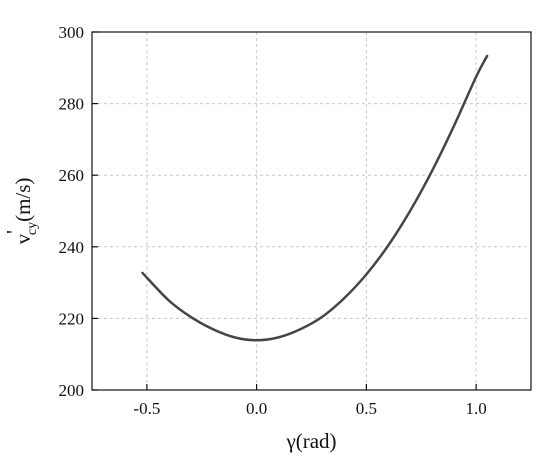 The width and height of the screenshot is (550, 469). Describe the element at coordinates (72, 390) in the screenshot. I see `y-tick-label: 200` at that location.